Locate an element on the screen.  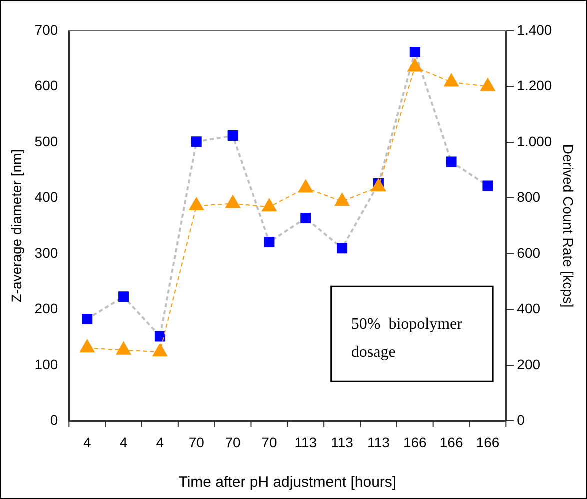
y-axis-title: Z-average diameter [nm] is located at coordinates (16, 226).